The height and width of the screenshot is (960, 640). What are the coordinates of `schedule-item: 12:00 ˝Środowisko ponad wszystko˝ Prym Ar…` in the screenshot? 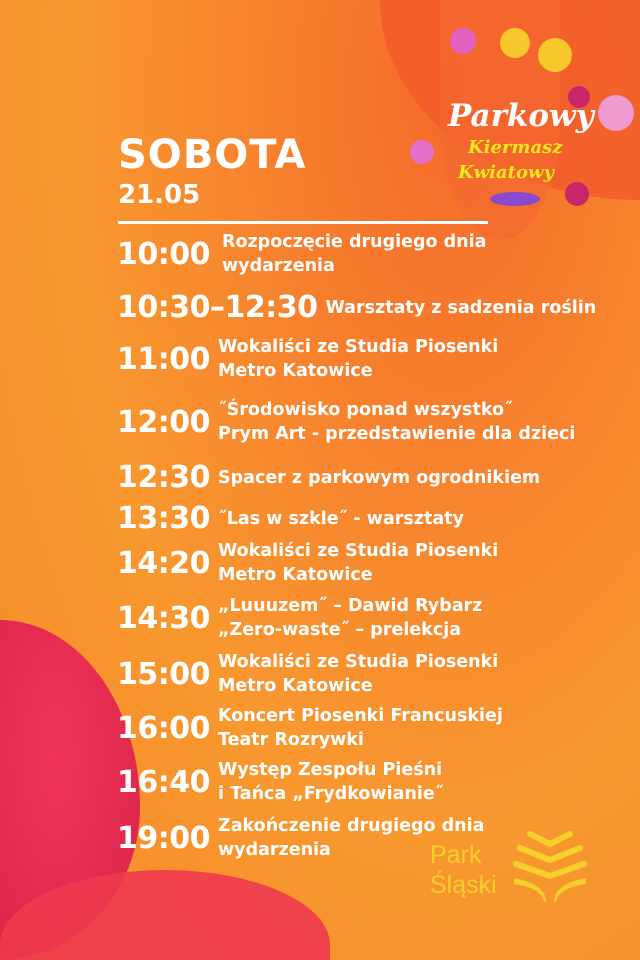 It's located at (346, 422).